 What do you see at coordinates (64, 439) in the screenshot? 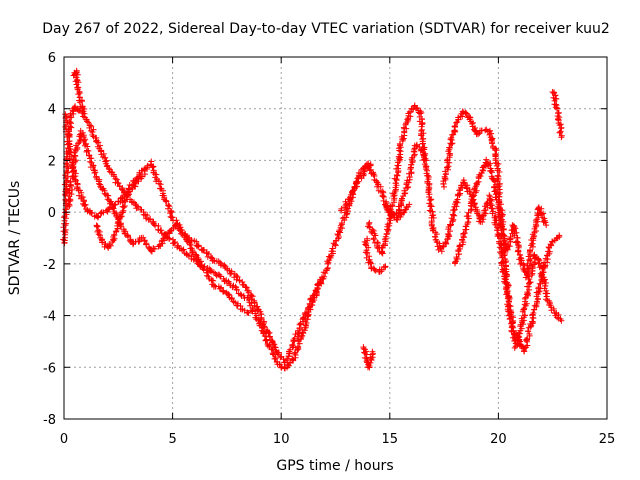
I see `x-tick-label: 0` at bounding box center [64, 439].